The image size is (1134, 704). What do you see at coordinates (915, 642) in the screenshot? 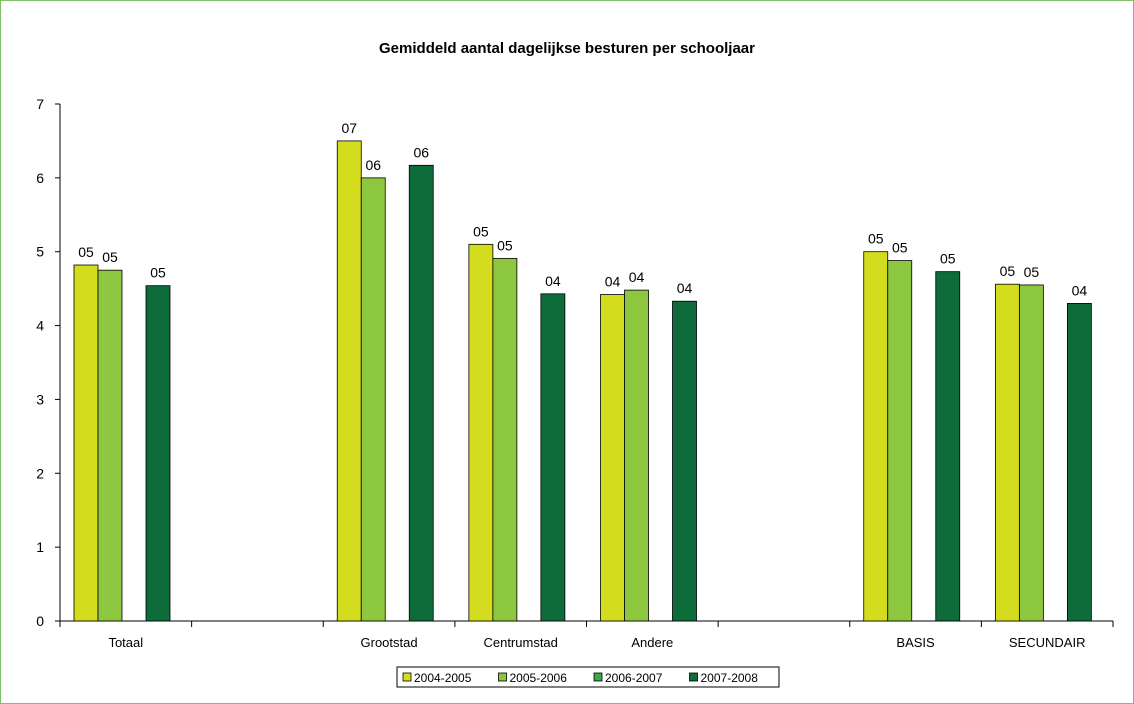
I see `x-tick-label: BASIS` at bounding box center [915, 642].